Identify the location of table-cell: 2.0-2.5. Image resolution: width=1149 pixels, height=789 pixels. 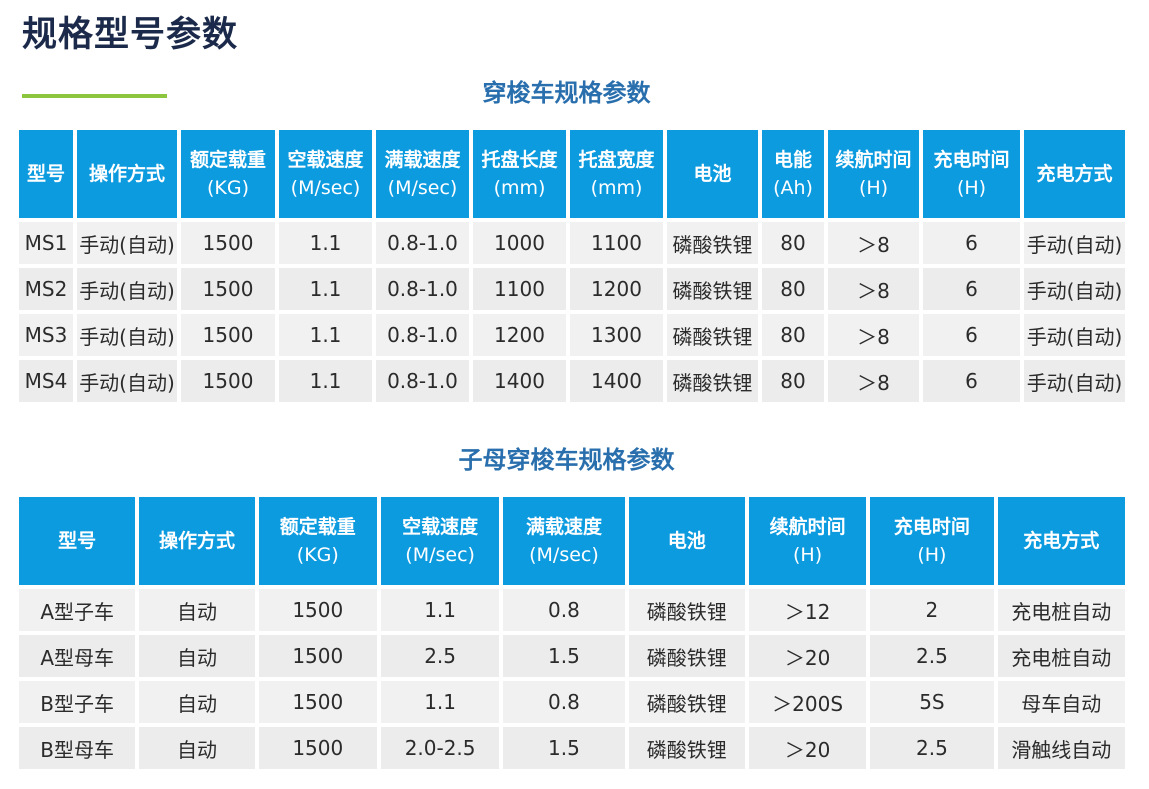
(440, 748).